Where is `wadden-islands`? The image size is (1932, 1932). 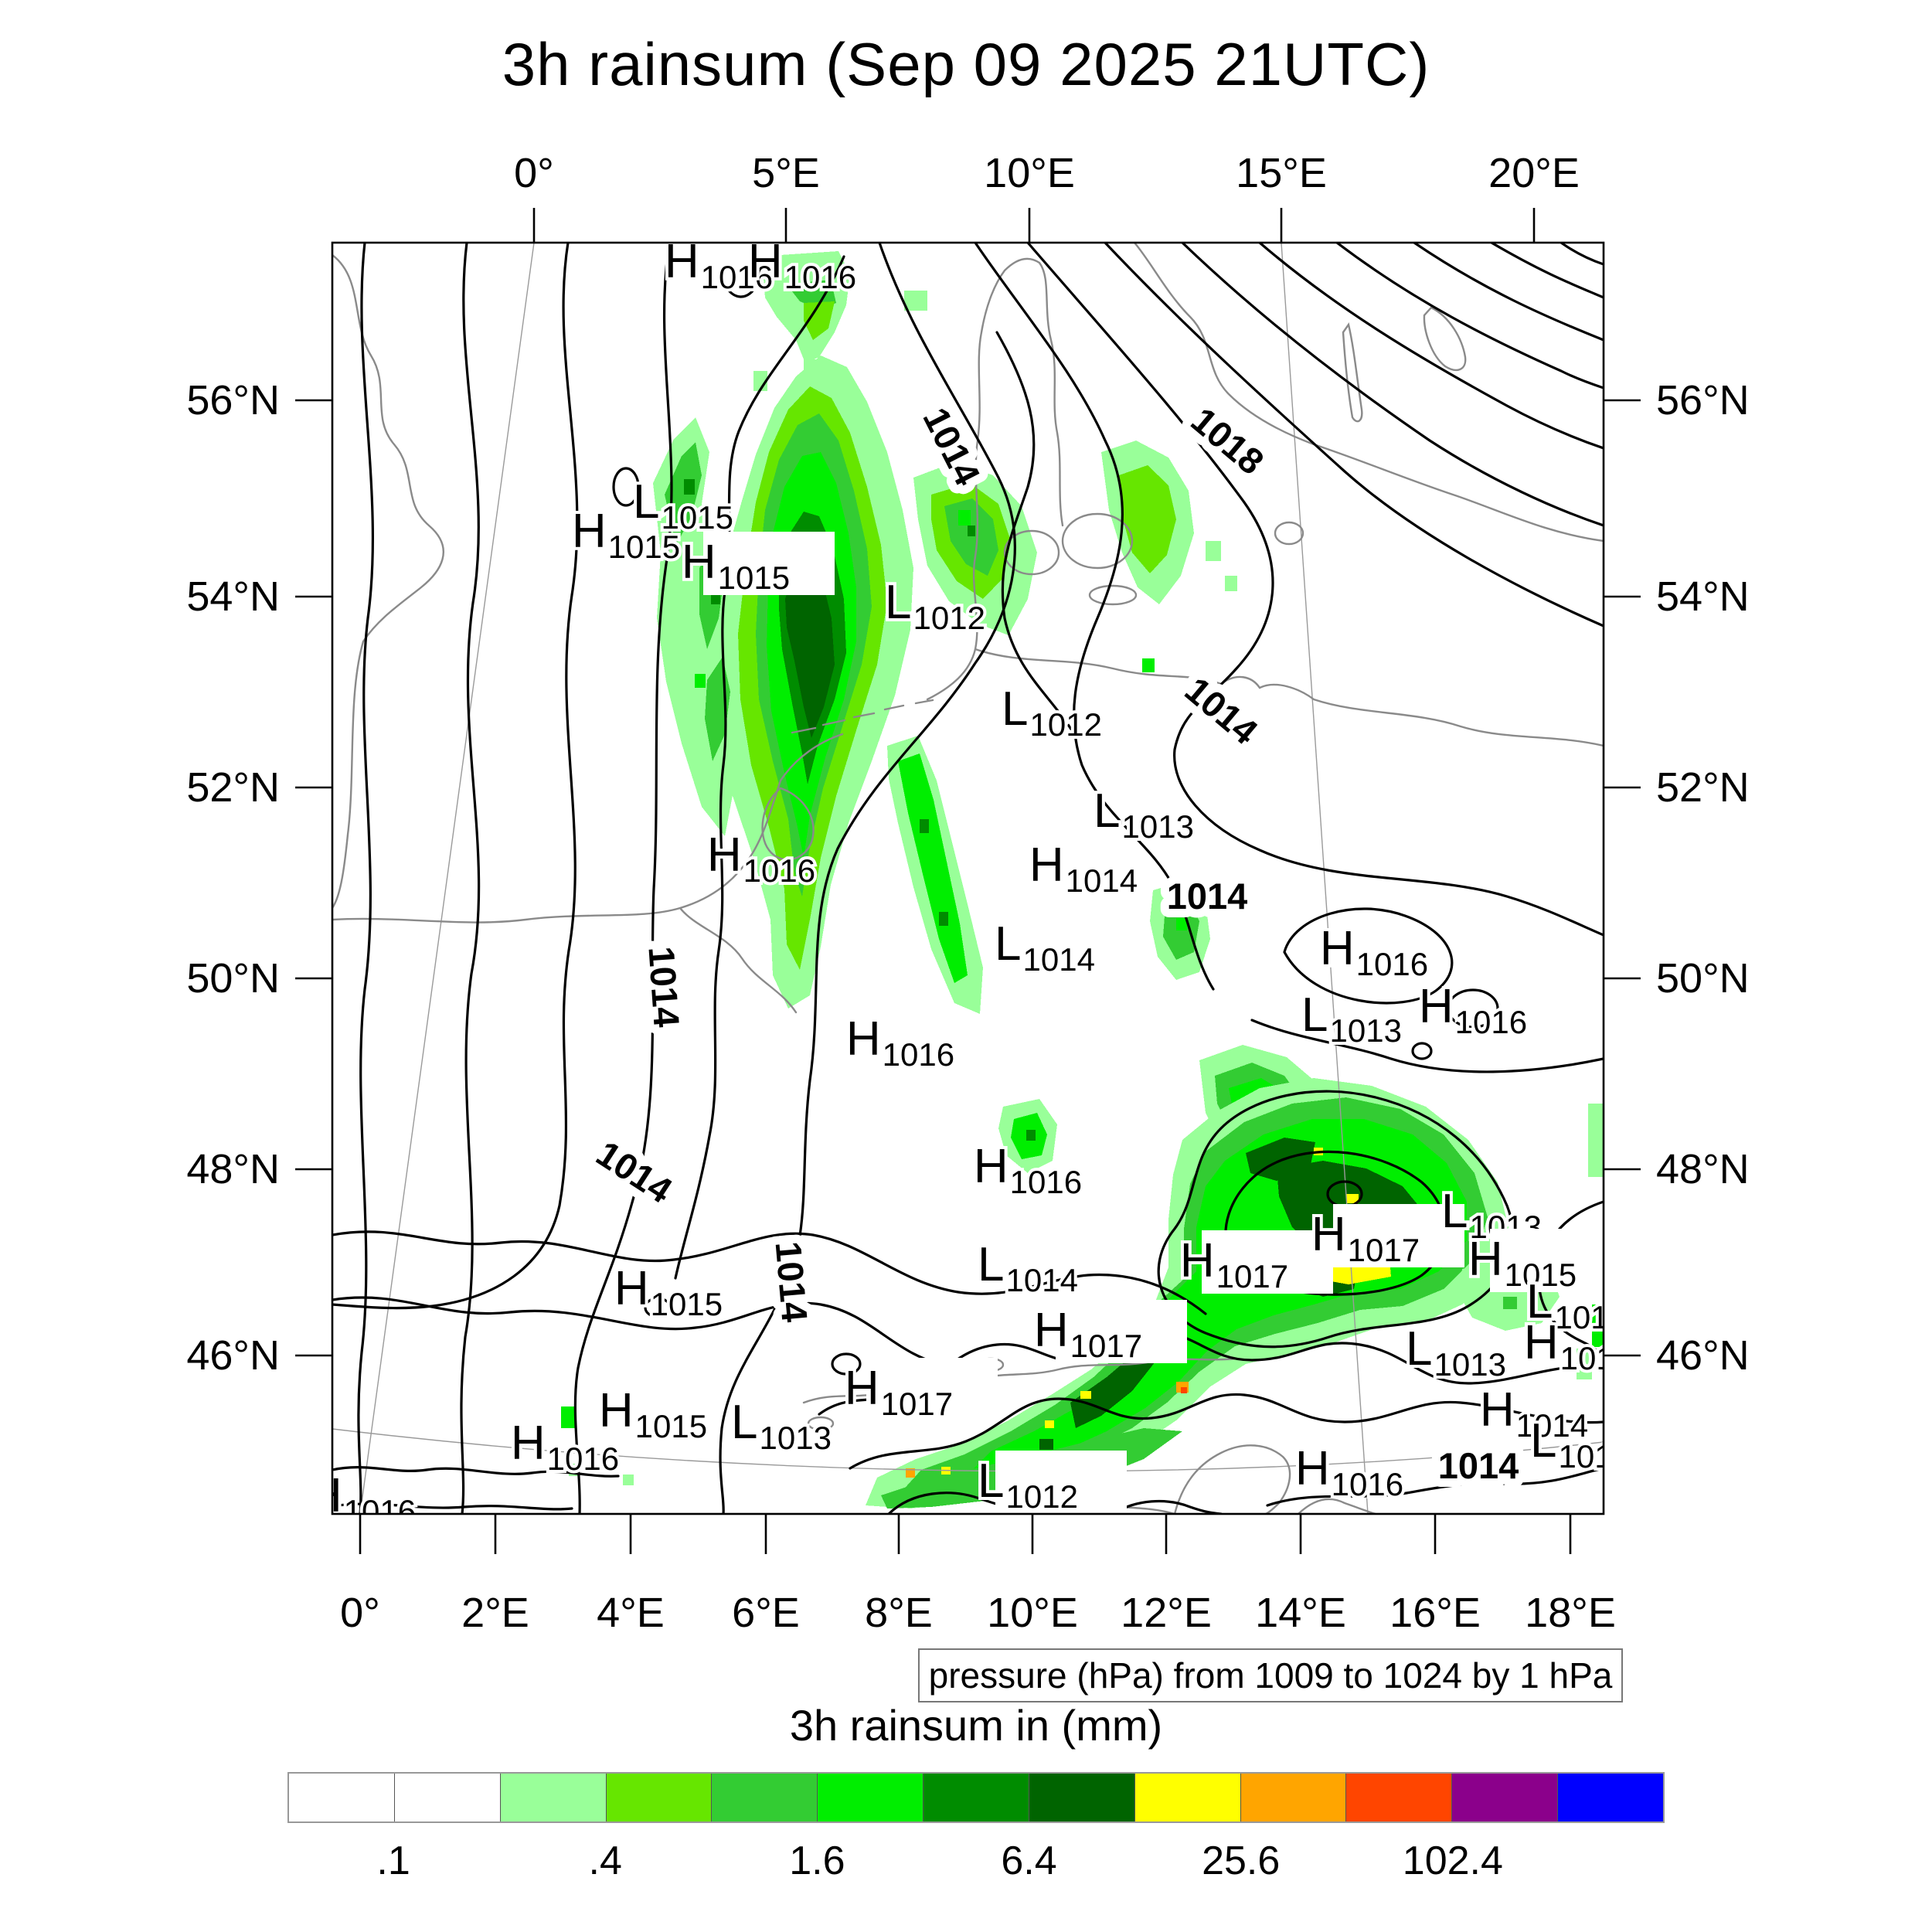
wadden-islands is located at coordinates (863, 716).